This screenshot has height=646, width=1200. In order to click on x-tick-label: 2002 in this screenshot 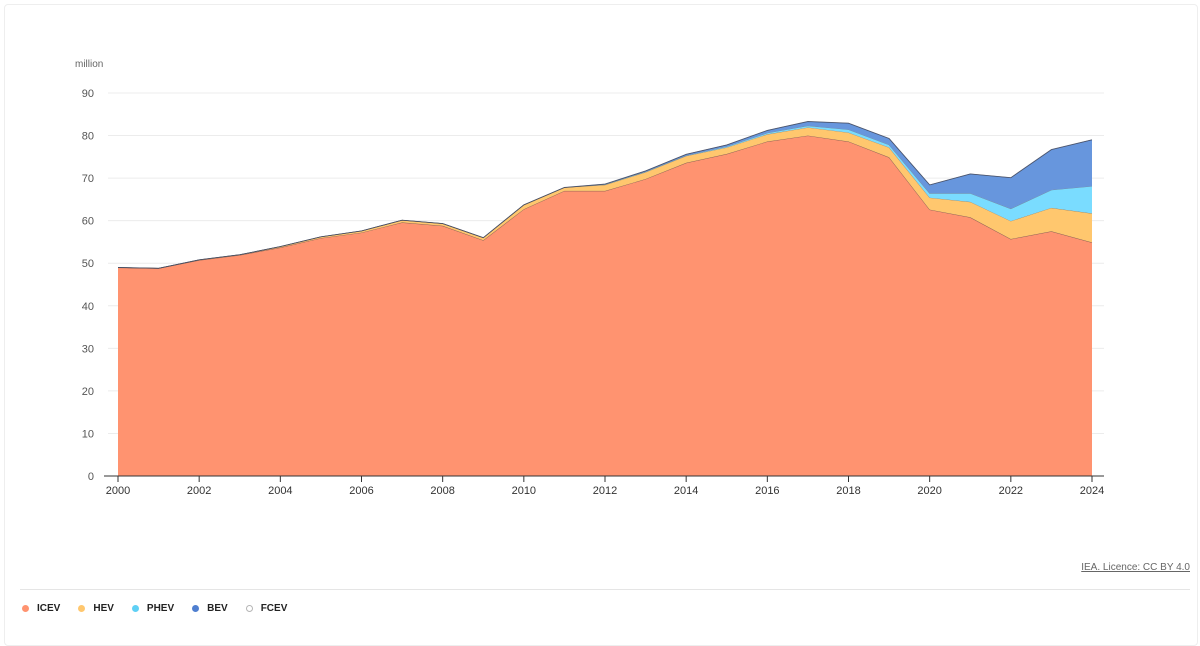, I will do `click(199, 491)`.